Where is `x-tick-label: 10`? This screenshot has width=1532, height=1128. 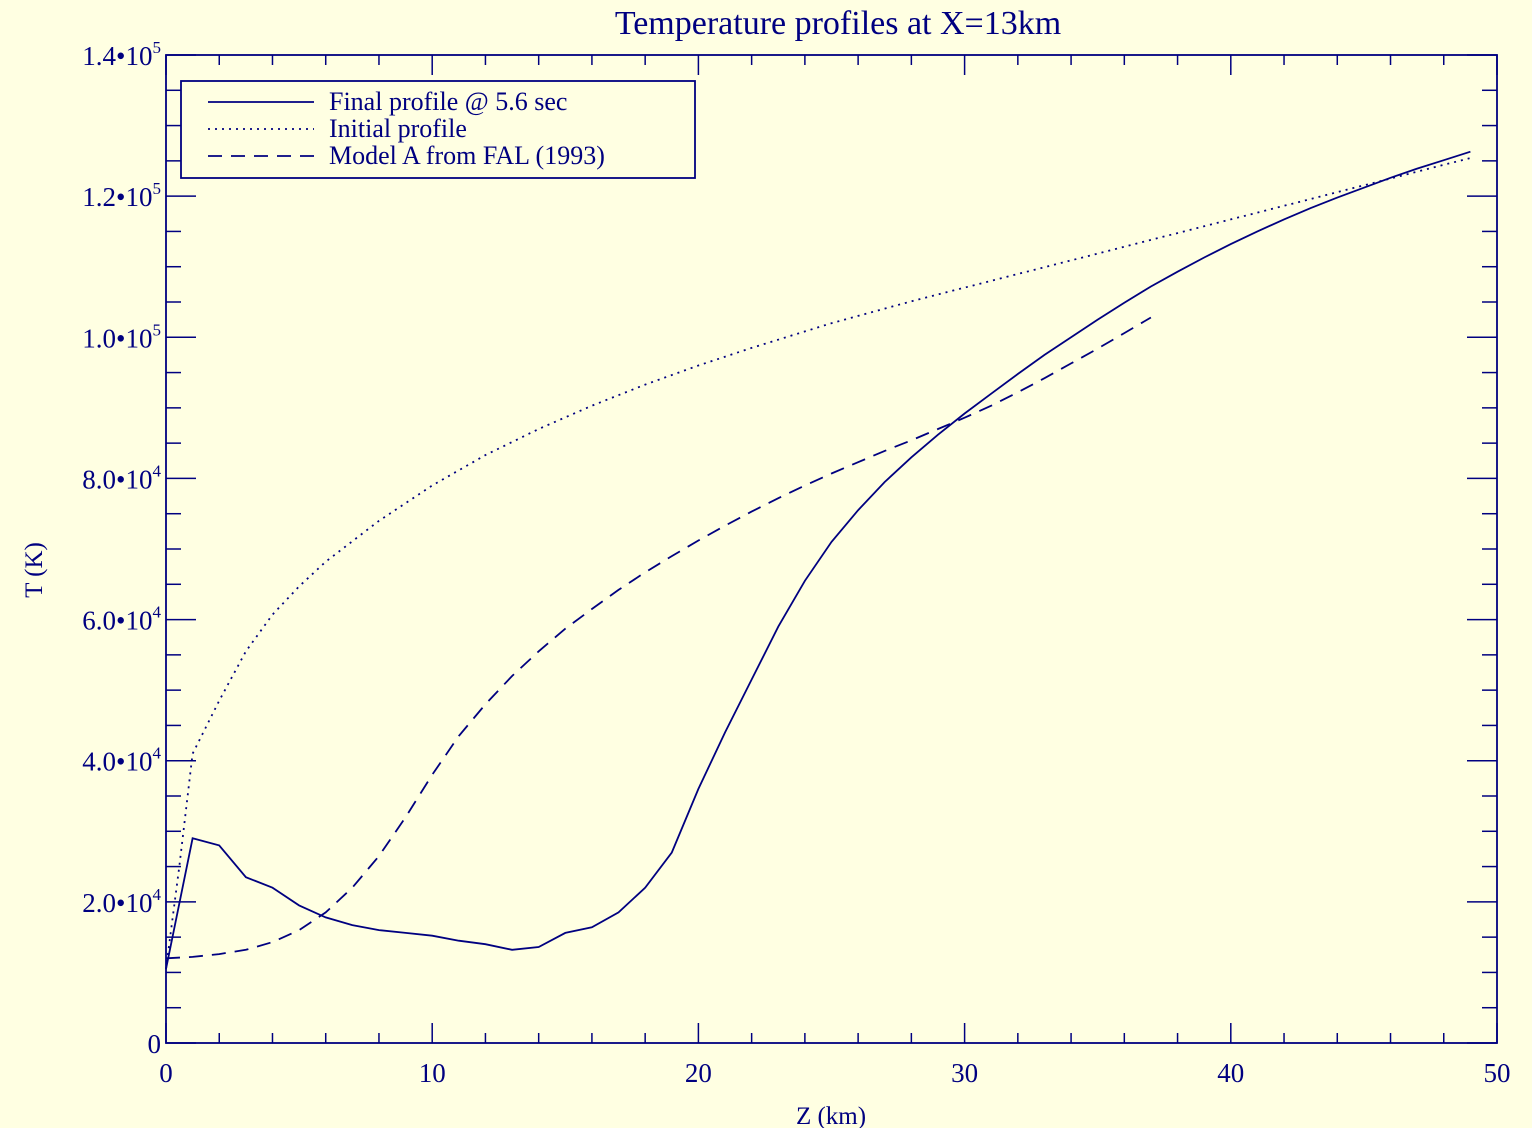
x-tick-label: 10 is located at coordinates (432, 1073).